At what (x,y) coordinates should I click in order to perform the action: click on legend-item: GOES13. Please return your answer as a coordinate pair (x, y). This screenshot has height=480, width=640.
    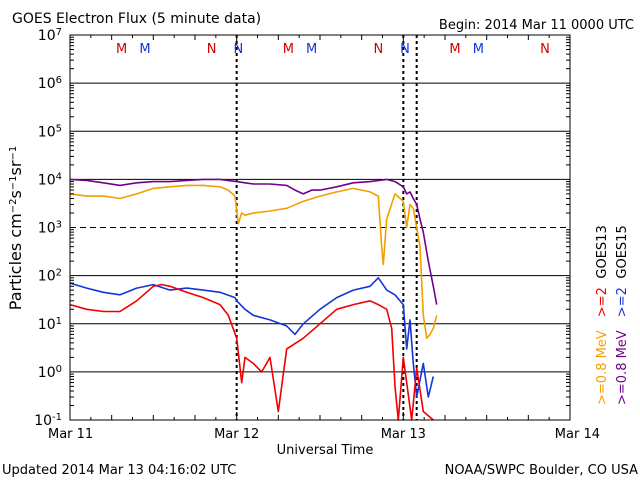
    Looking at the image, I should click on (602, 251).